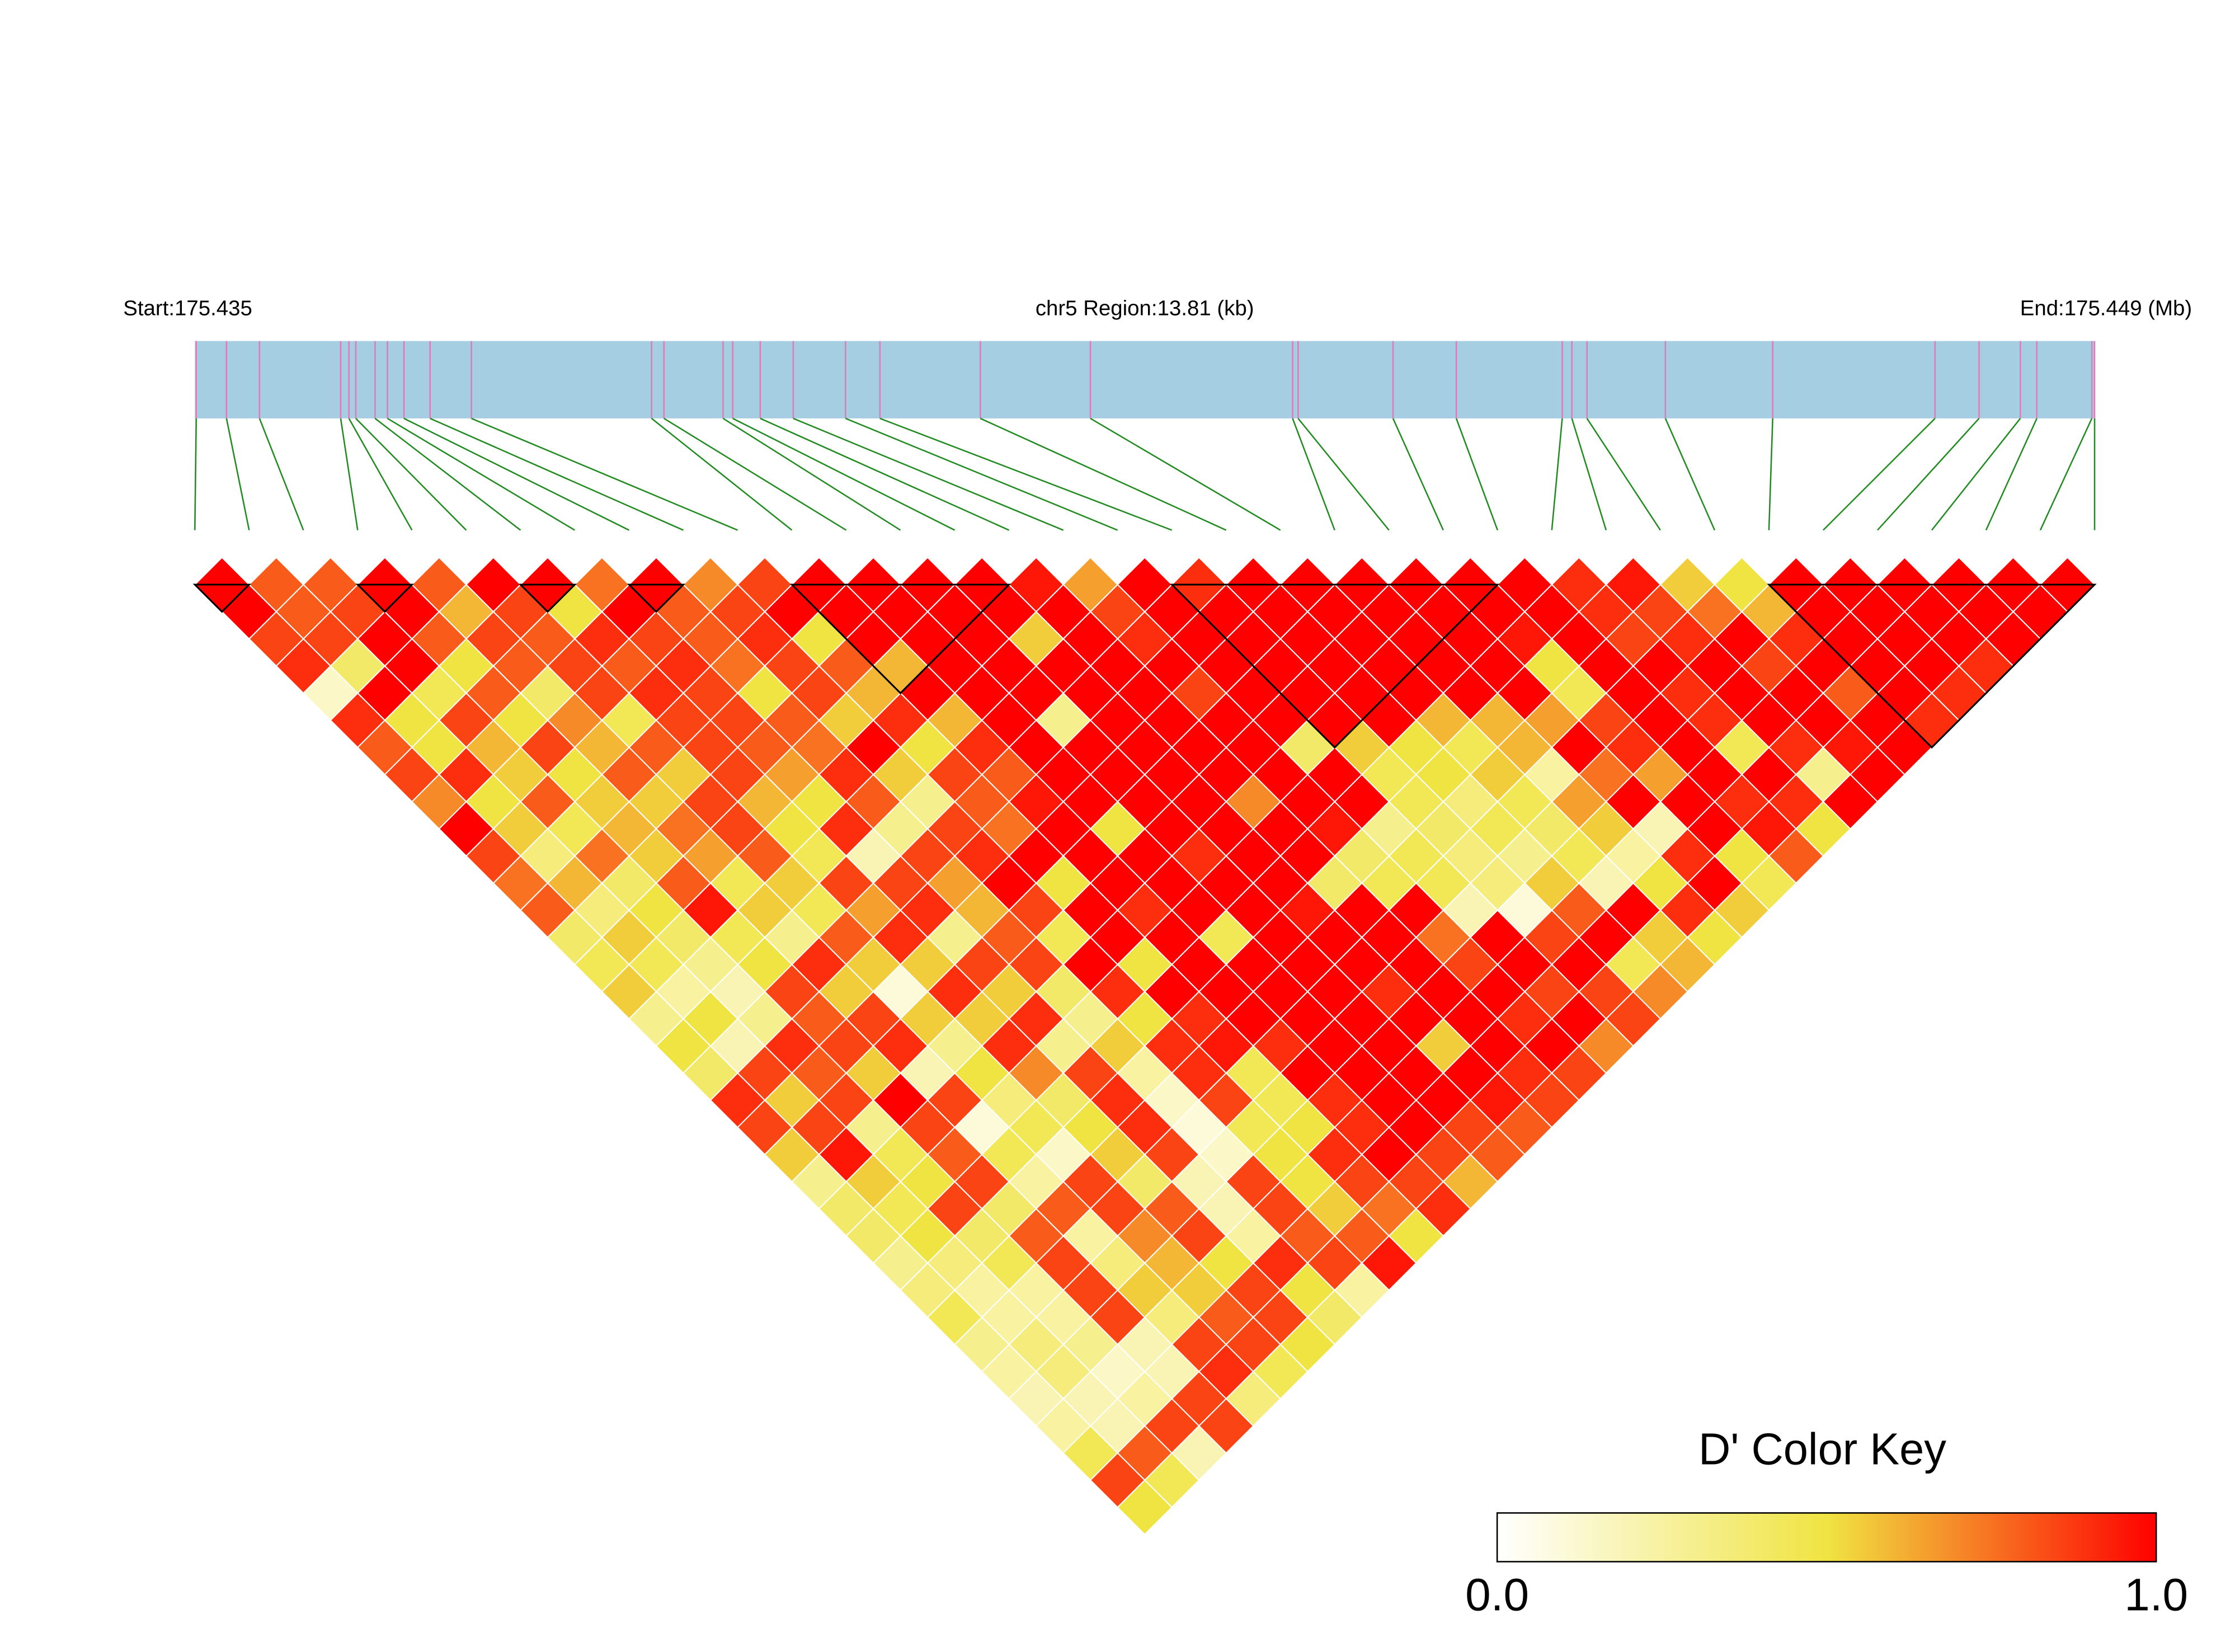  I want to click on colorbar-tick-label: 0.0, so click(1497, 1596).